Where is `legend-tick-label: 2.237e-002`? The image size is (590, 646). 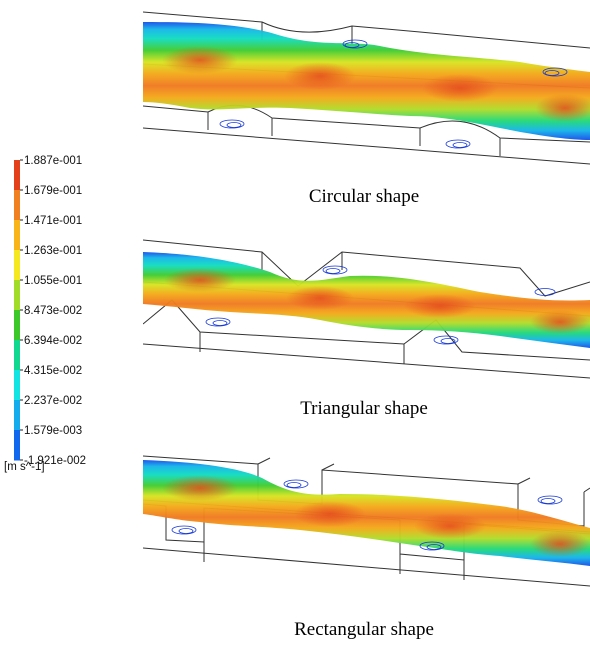
legend-tick-label: 2.237e-002 is located at coordinates (53, 401).